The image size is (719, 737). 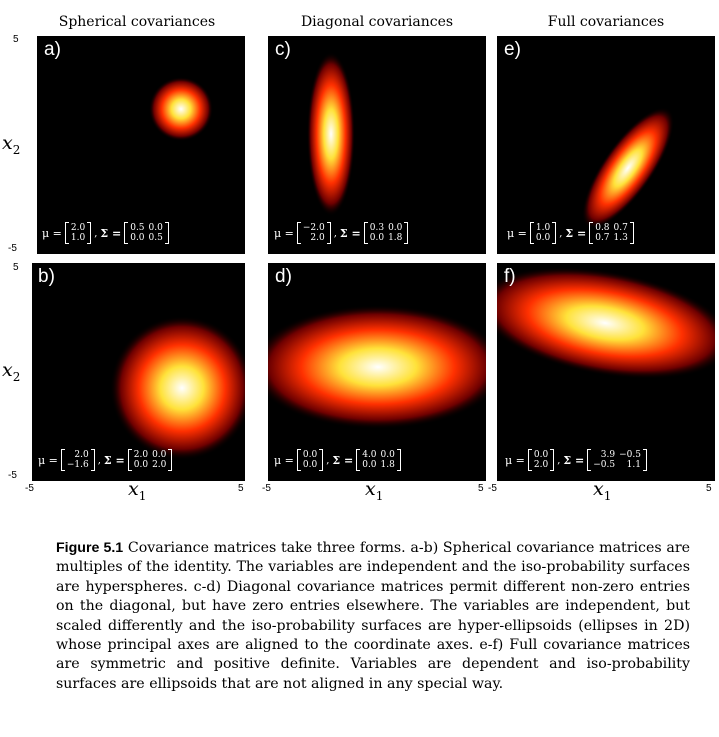 I want to click on panel-b: b) μ = 2.0 −1.6 , Σ = 2.0 0.0 0.0 2.0, so click(x=138, y=372).